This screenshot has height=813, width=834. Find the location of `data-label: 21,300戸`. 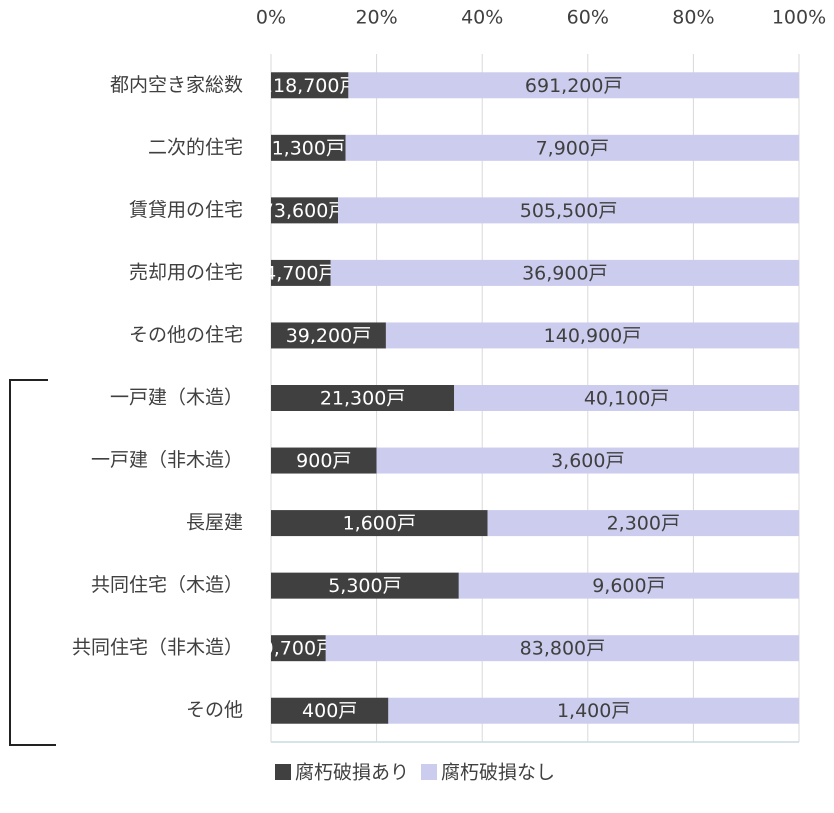

data-label: 21,300戸 is located at coordinates (362, 399).